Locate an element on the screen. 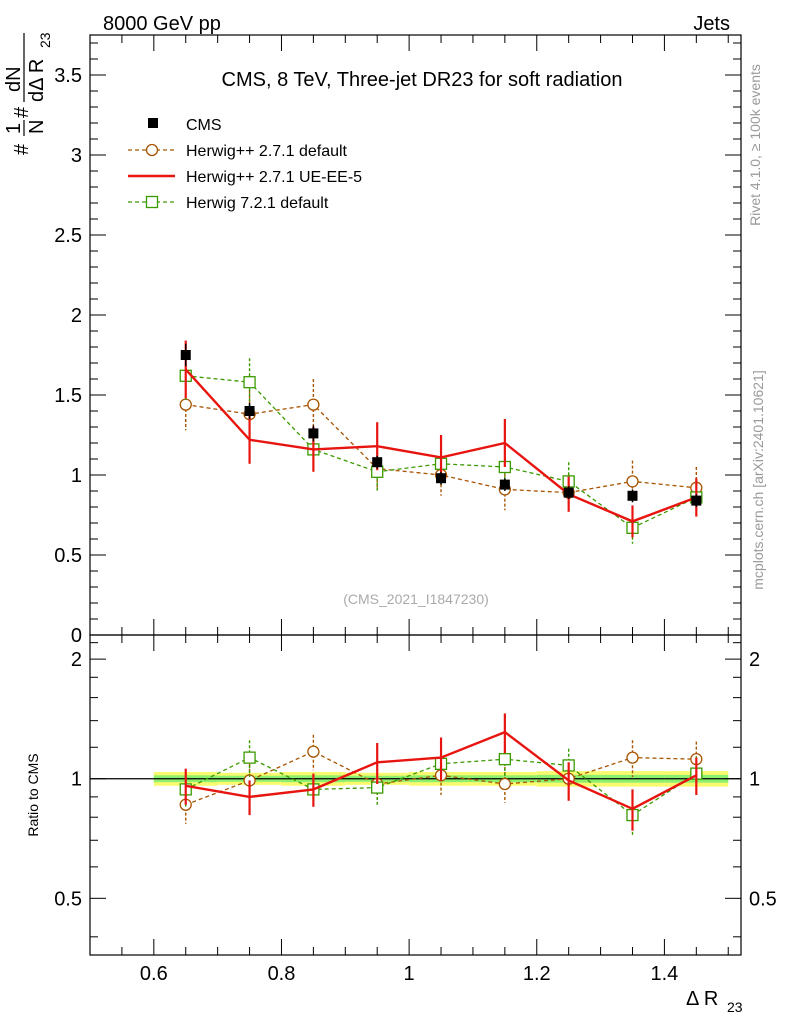  ratio-ylabel: Ratio to CMS is located at coordinates (33, 794).